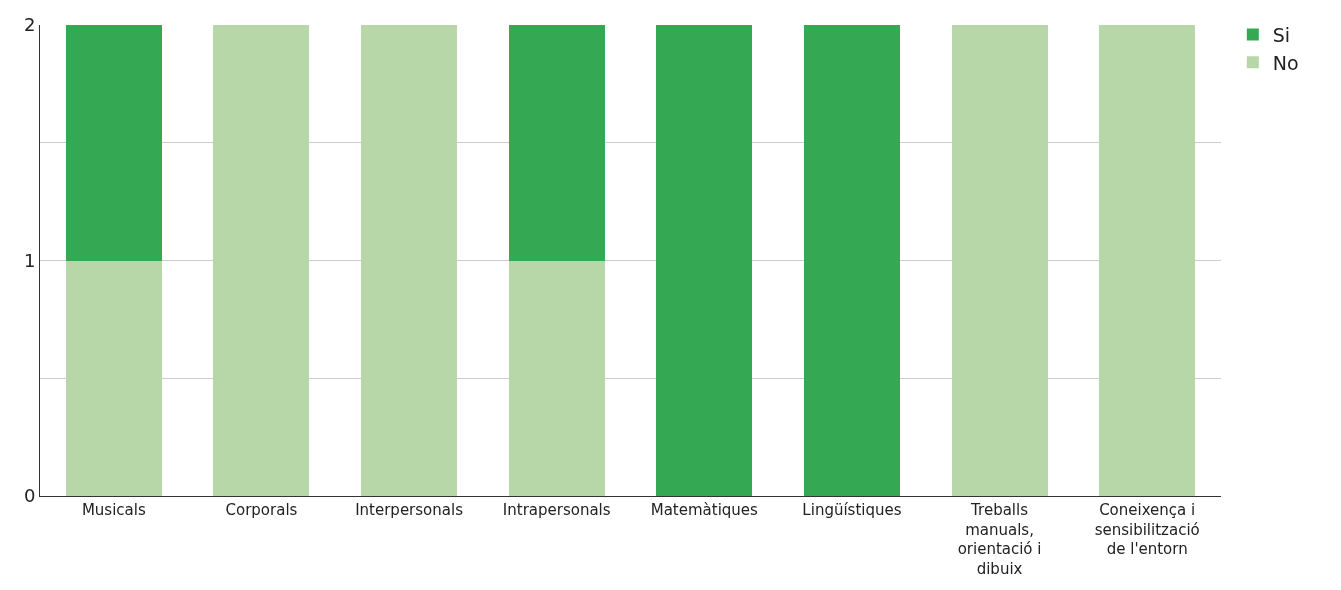 Image resolution: width=1341 pixels, height=590 pixels. Describe the element at coordinates (409, 510) in the screenshot. I see `x-tick-label: Interpersonals` at that location.